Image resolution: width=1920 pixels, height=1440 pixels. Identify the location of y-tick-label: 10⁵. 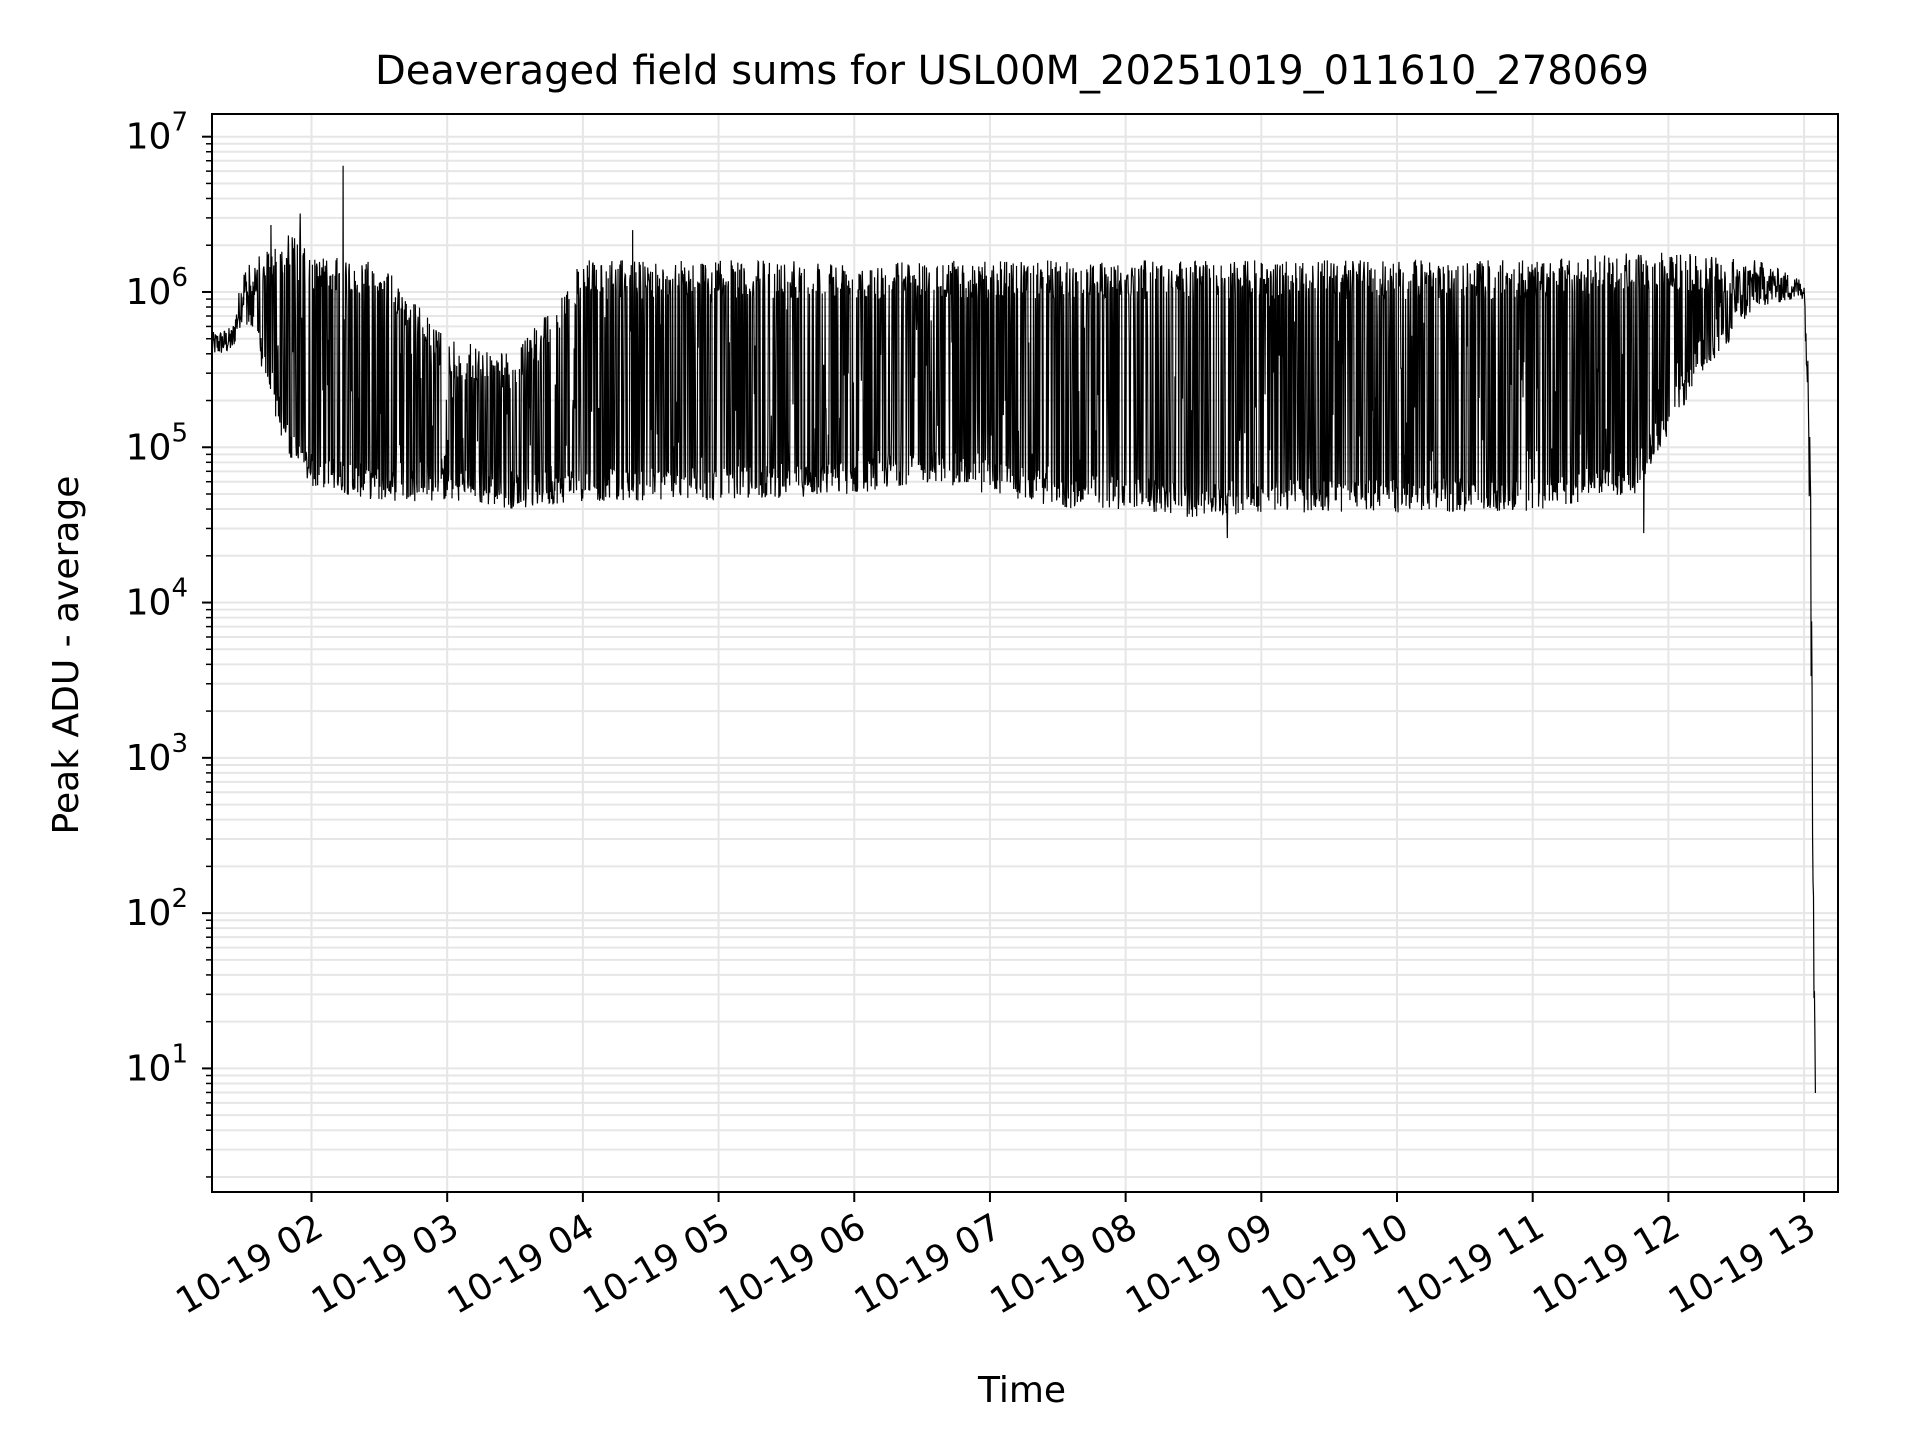
(157, 443).